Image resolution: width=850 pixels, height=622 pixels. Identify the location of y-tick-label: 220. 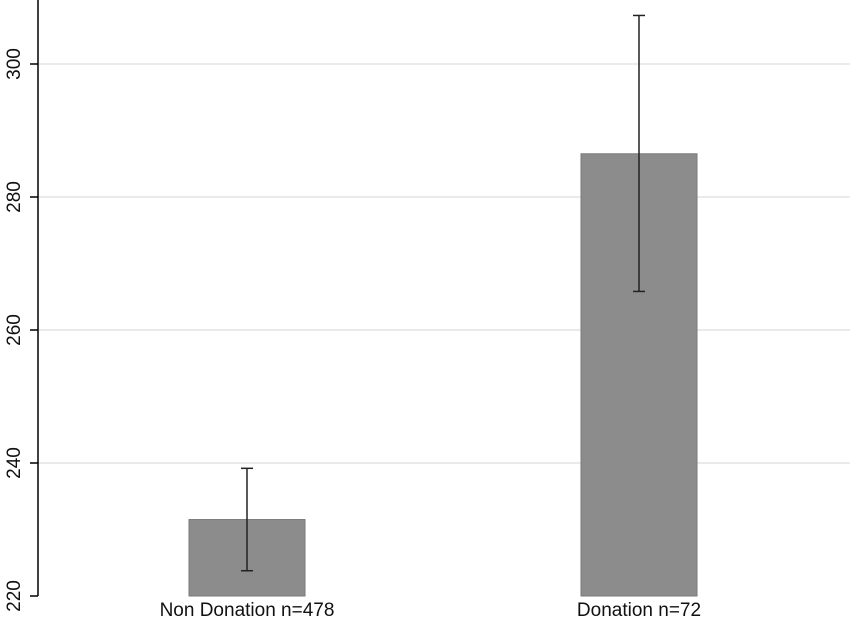
(14, 596).